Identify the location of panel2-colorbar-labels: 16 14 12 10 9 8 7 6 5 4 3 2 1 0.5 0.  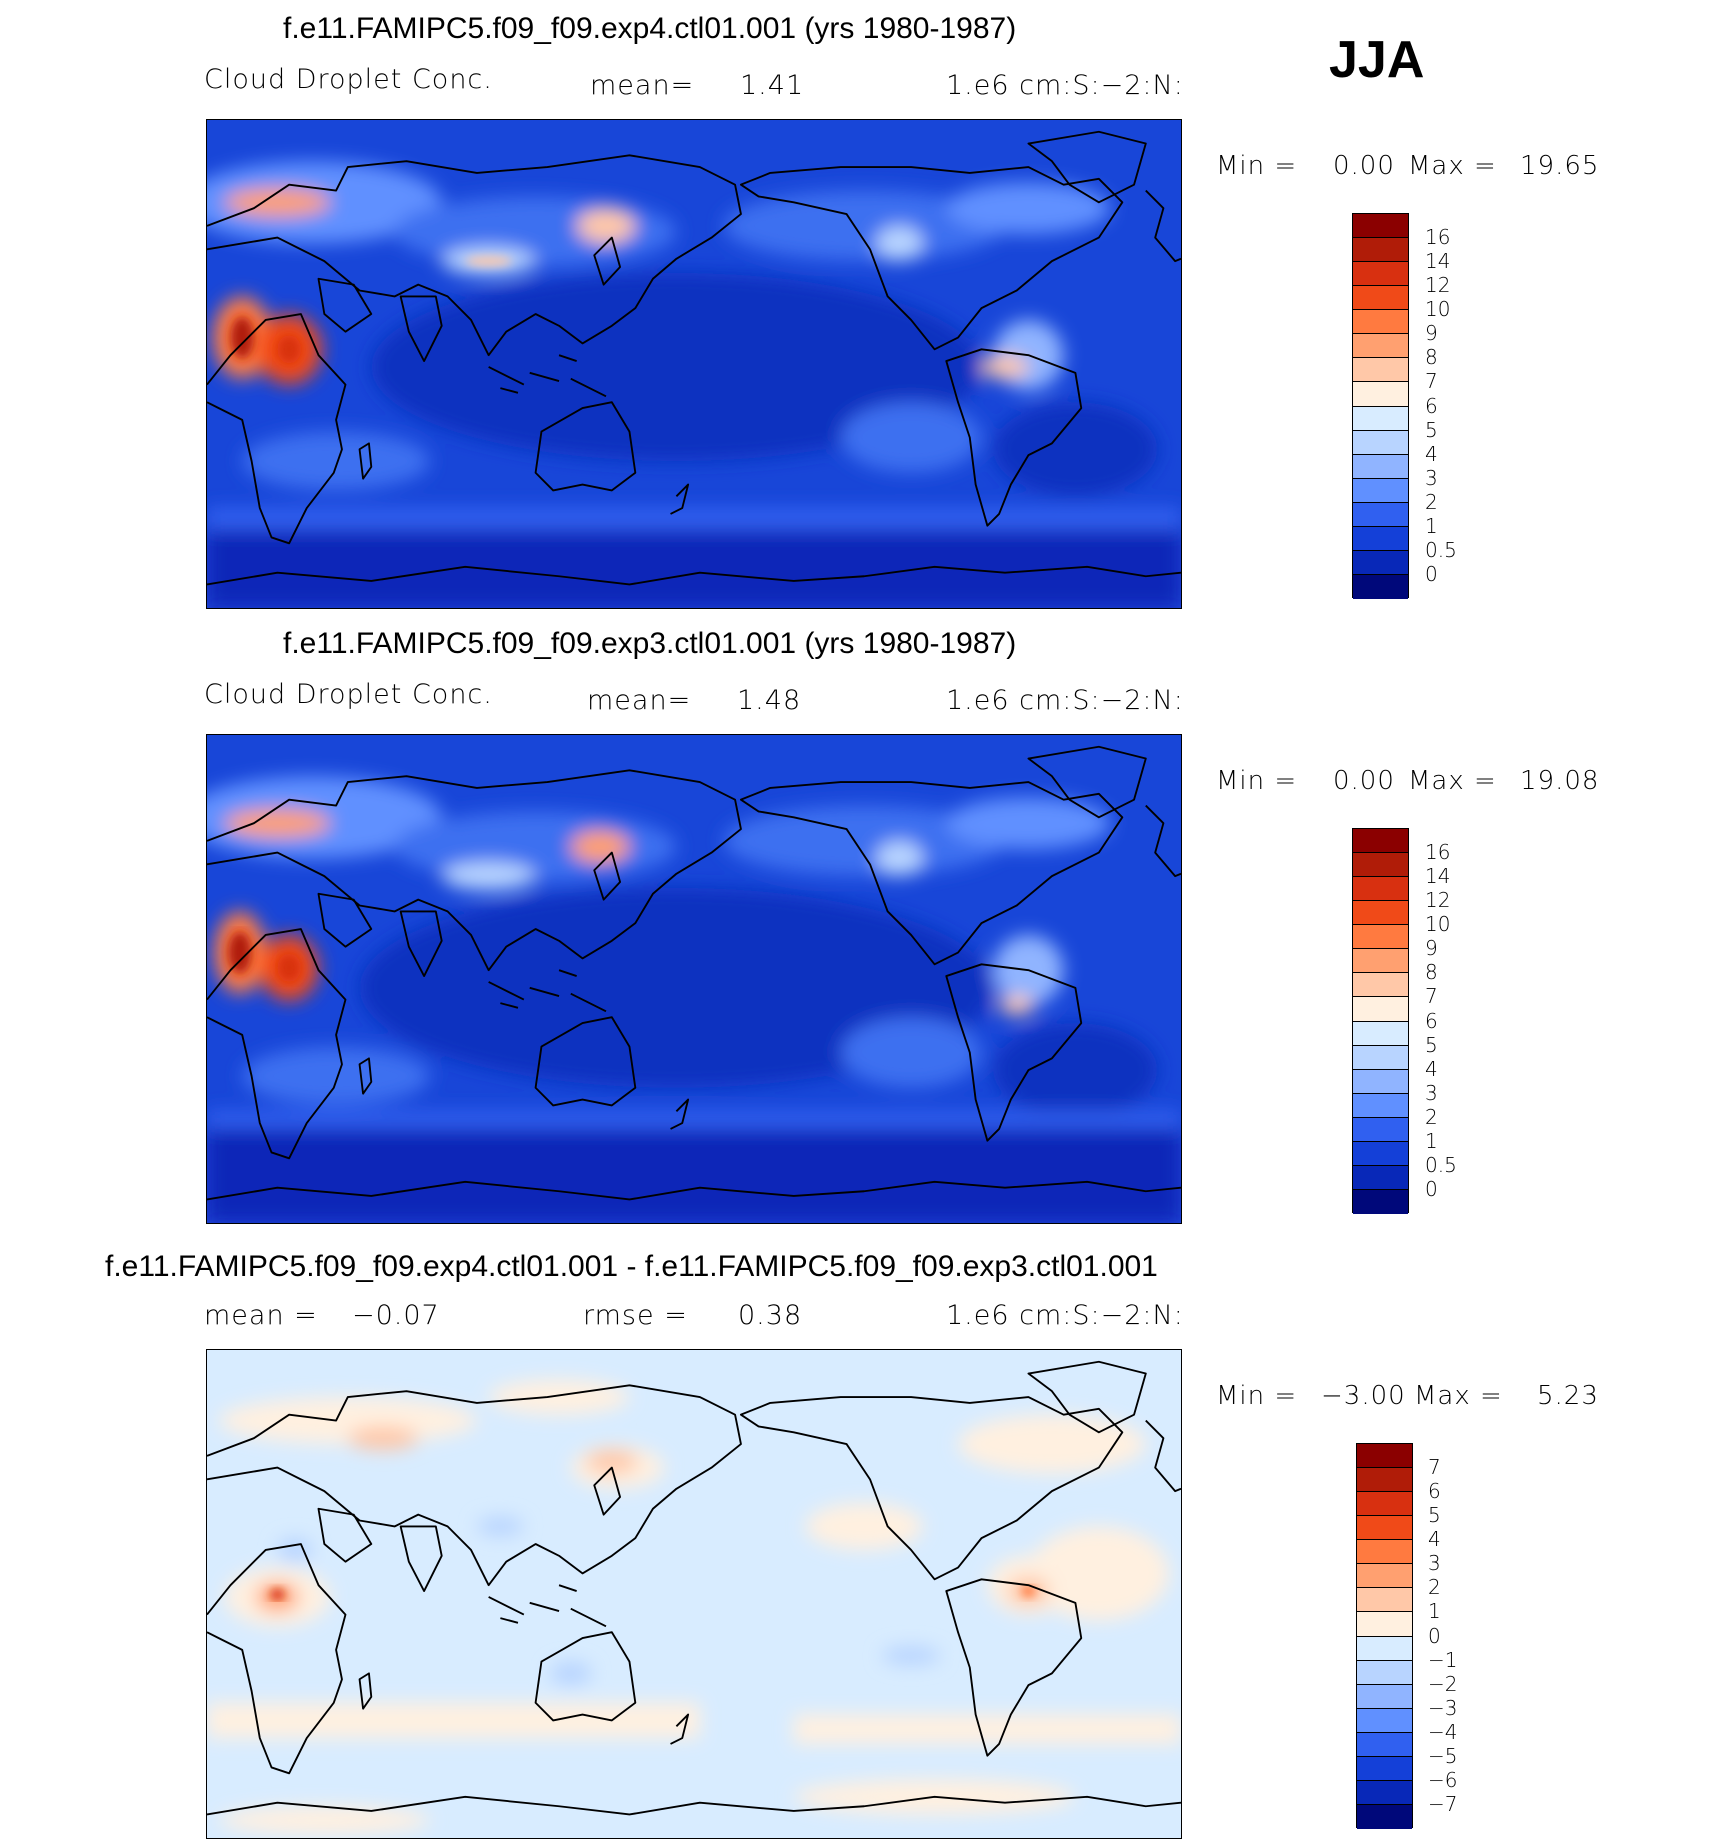
(1455, 1020).